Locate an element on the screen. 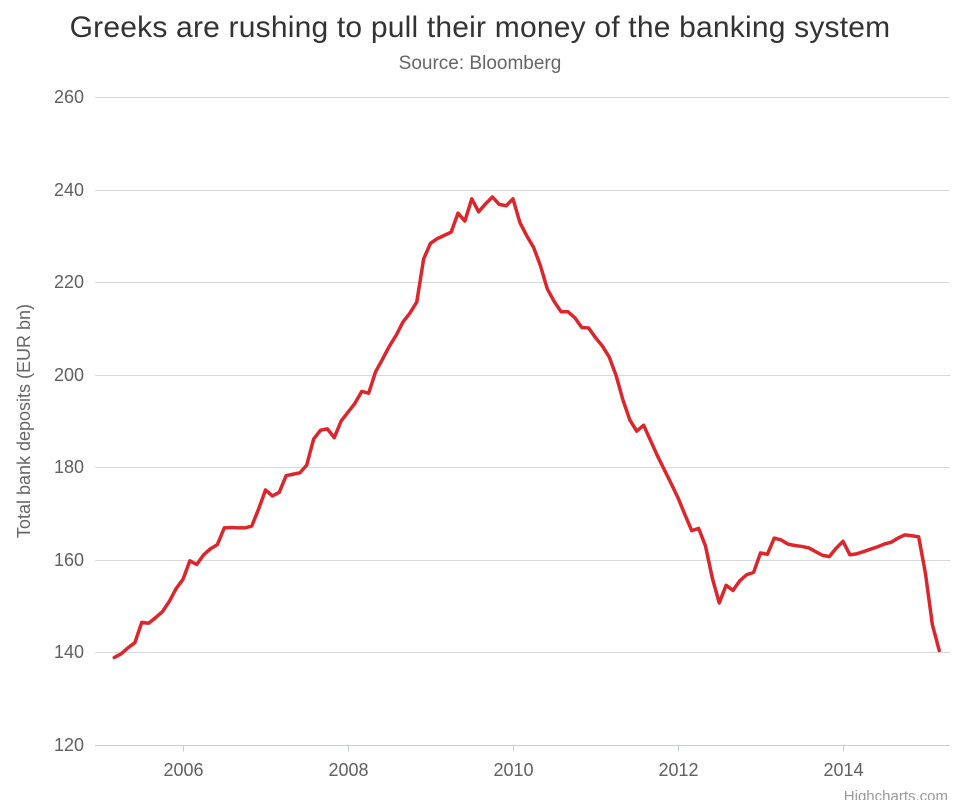  y-tick-label: 240 is located at coordinates (69, 190).